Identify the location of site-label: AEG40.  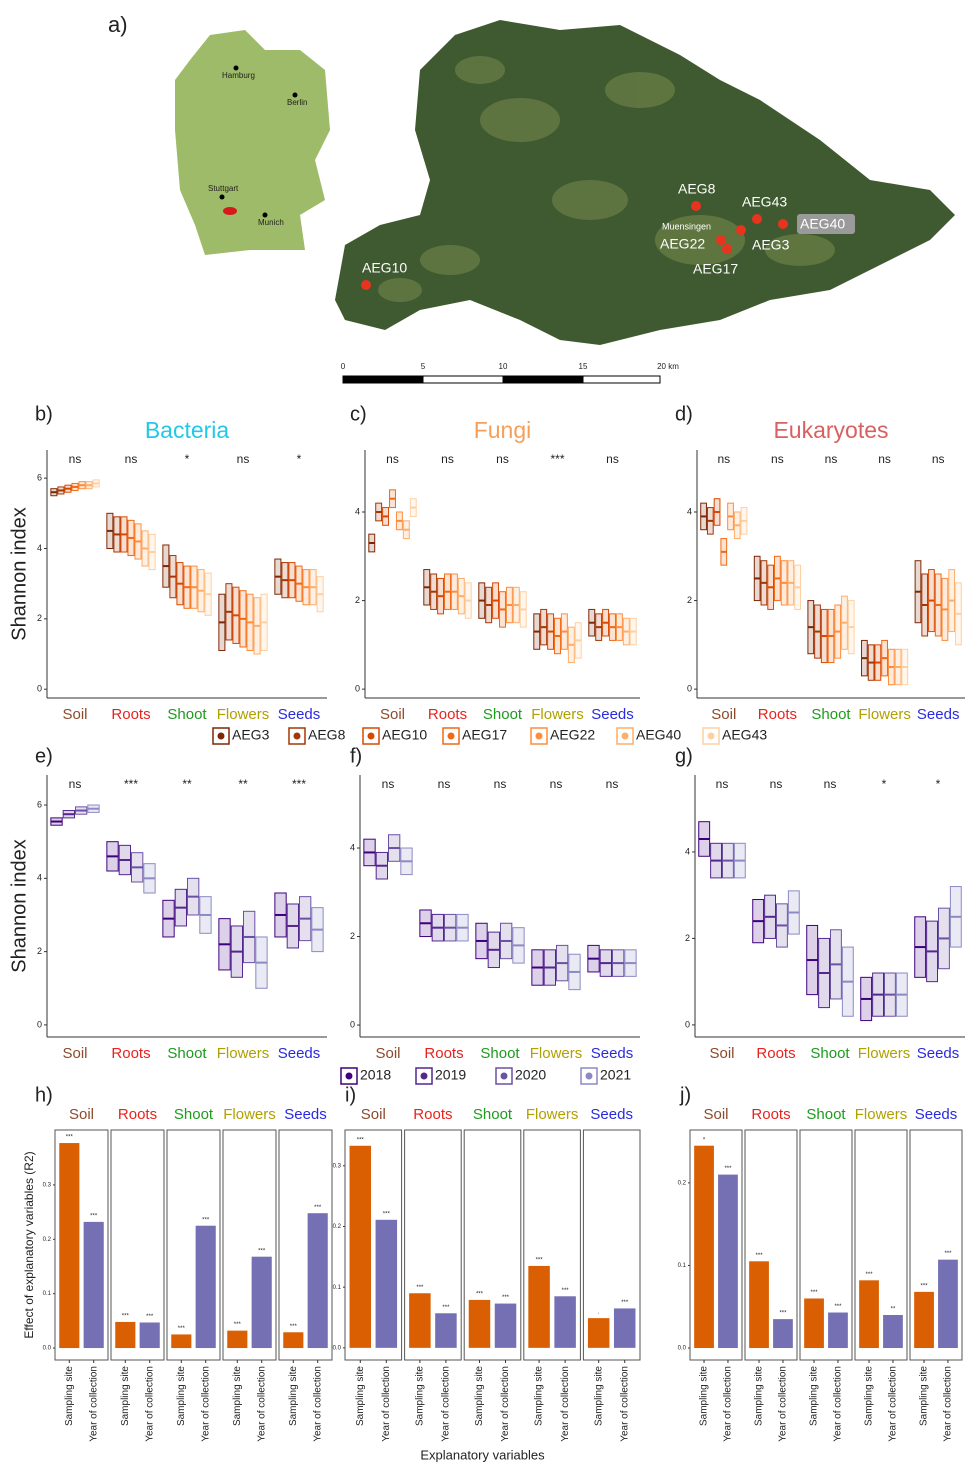
(822, 224).